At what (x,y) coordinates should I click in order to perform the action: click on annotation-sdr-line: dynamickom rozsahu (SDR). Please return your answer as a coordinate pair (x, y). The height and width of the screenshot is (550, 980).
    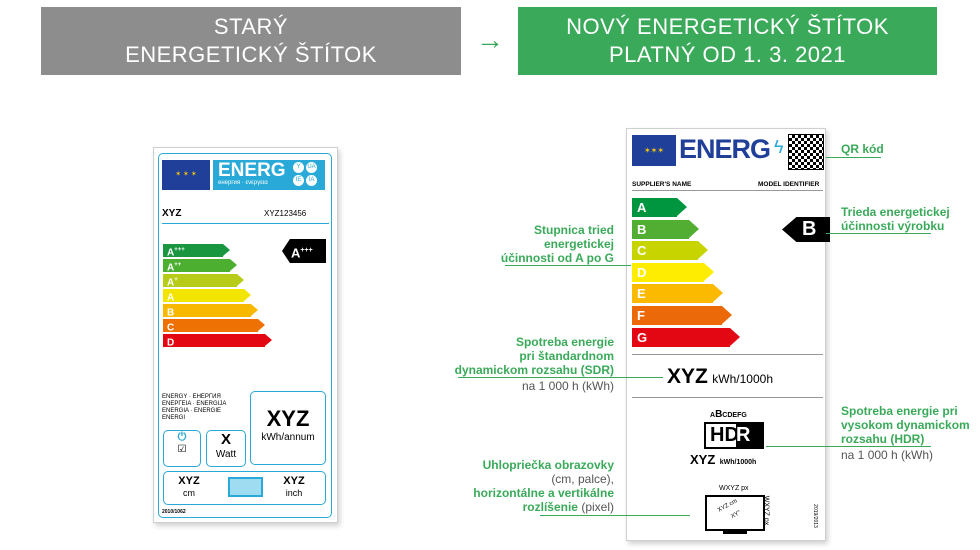
    Looking at the image, I should click on (534, 370).